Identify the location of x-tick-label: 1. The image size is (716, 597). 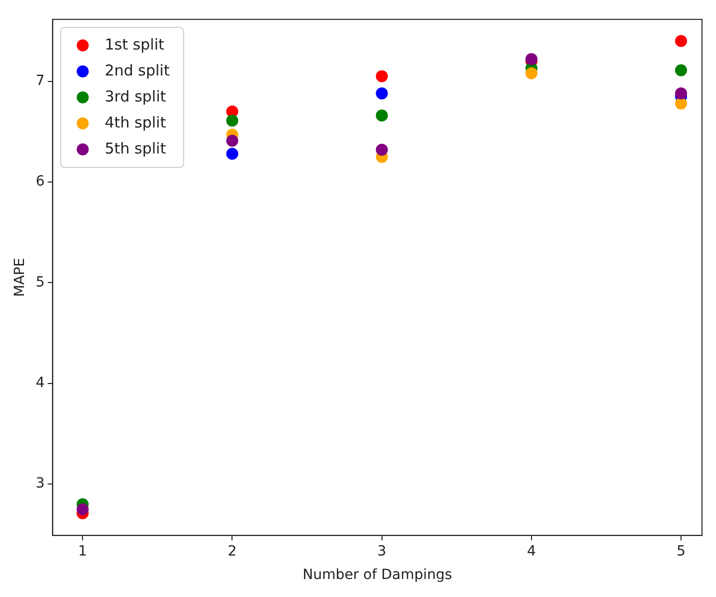
(83, 551).